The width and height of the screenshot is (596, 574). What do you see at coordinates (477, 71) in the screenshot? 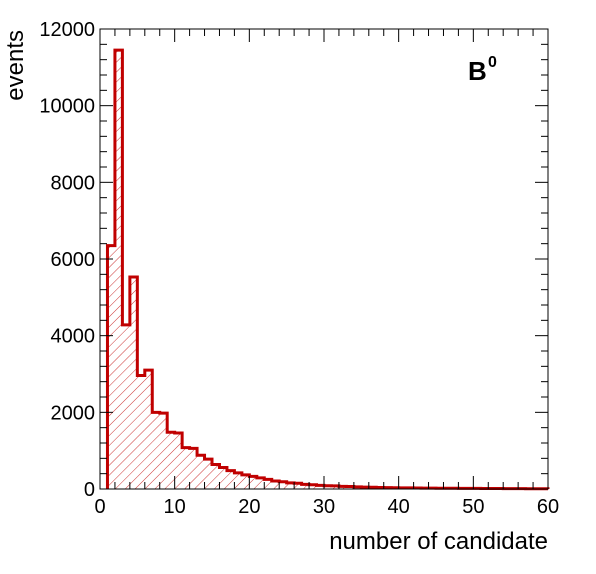
I see `annotation-label: B` at bounding box center [477, 71].